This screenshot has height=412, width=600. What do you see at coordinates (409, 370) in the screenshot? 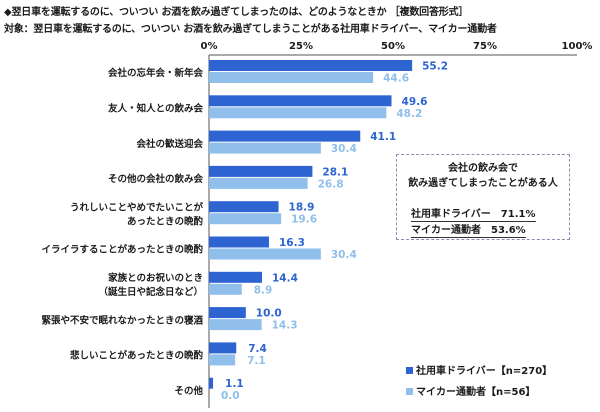
I see `legend-swatch-driver` at bounding box center [409, 370].